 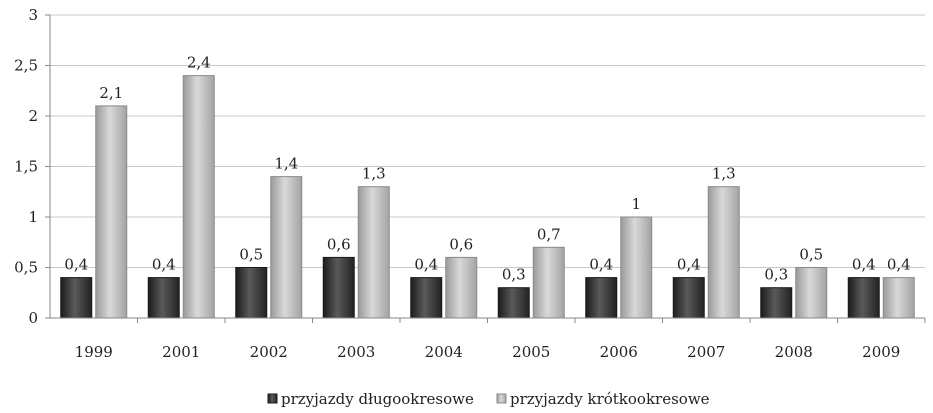 What do you see at coordinates (610, 399) in the screenshot?
I see `legend-label: przyjazdy krótkookresowe` at bounding box center [610, 399].